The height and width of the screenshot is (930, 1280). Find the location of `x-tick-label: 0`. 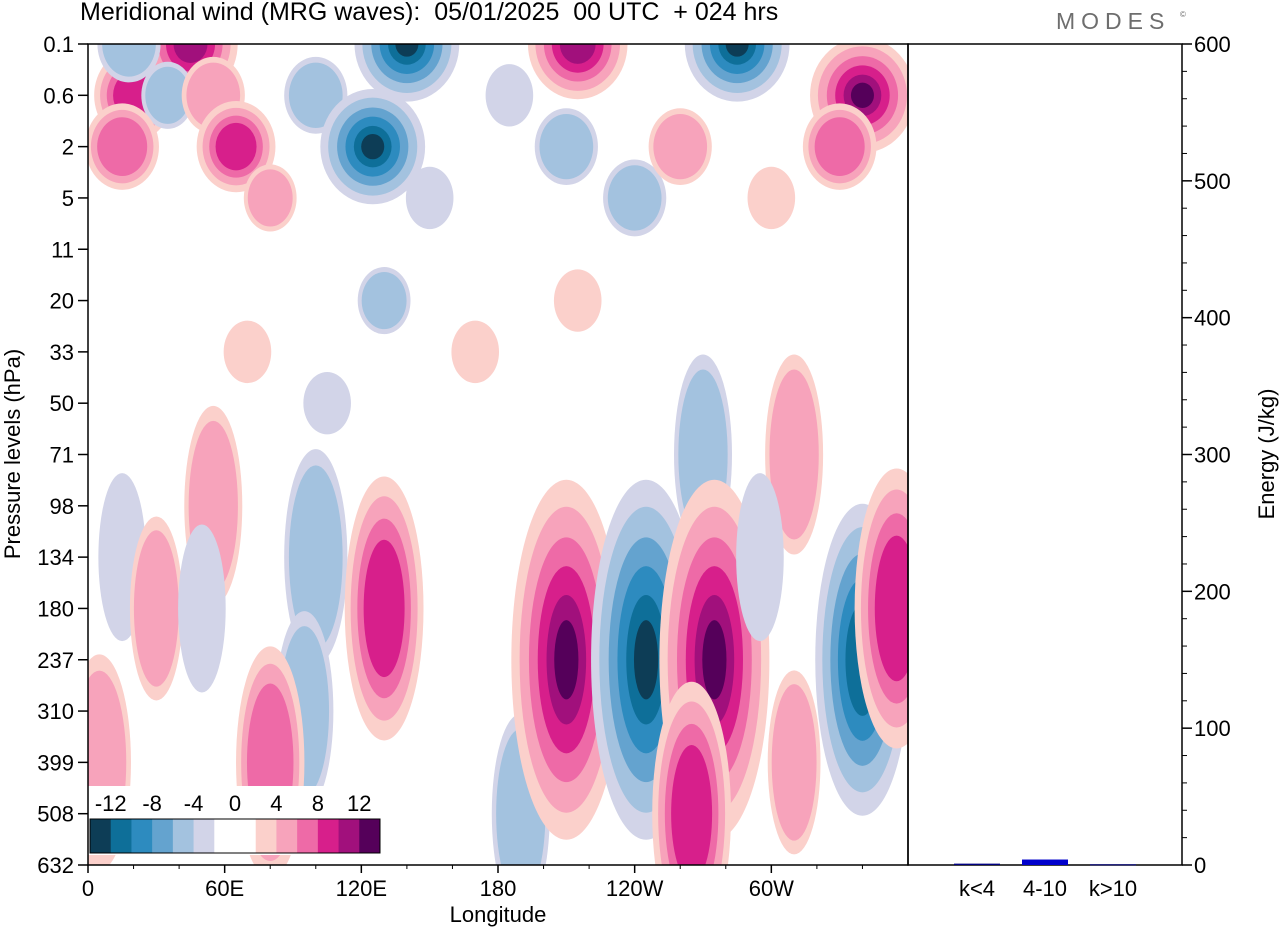

x-tick-label: 0 is located at coordinates (88, 888).